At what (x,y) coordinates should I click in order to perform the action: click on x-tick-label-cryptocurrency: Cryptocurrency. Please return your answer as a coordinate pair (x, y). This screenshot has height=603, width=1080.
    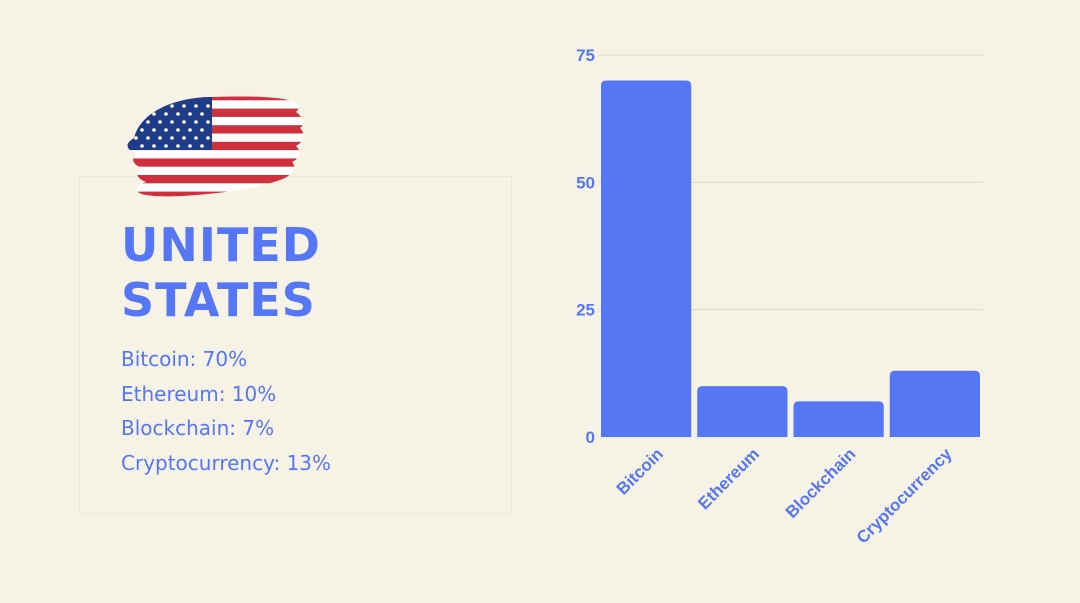
    Looking at the image, I should click on (904, 495).